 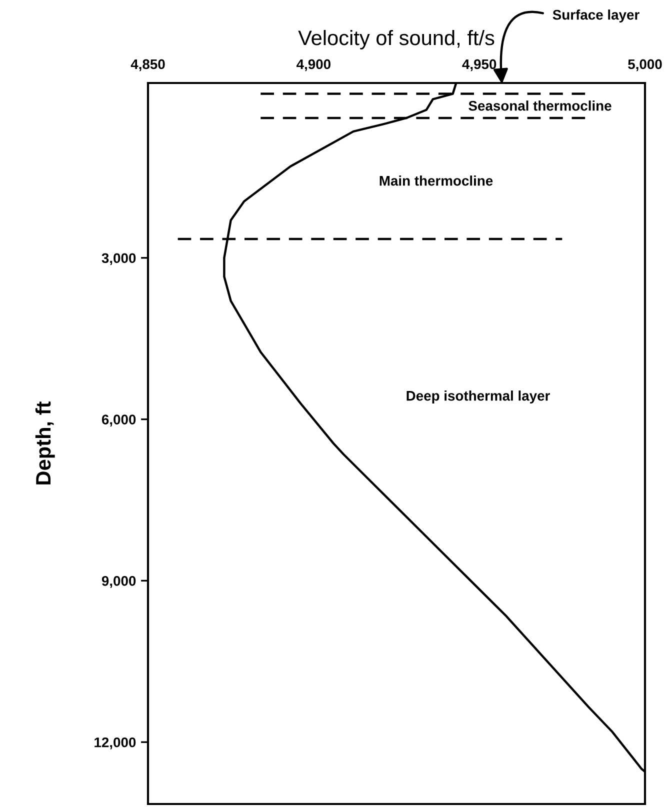 I want to click on annotation: Main thermocline, so click(x=436, y=181).